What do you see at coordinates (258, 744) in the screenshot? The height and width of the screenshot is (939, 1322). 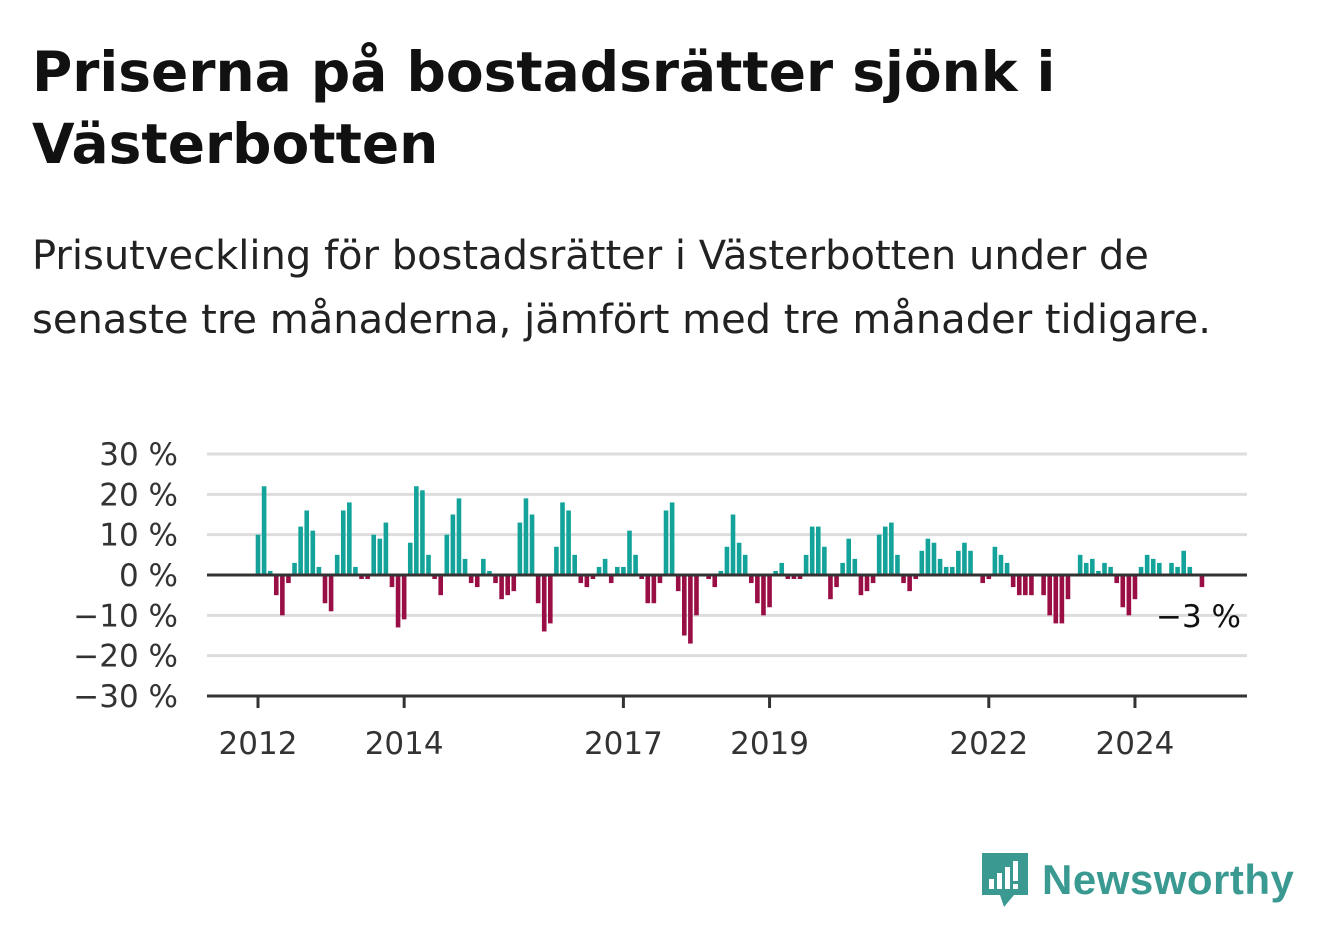 I see `x-tick-label: 2012` at bounding box center [258, 744].